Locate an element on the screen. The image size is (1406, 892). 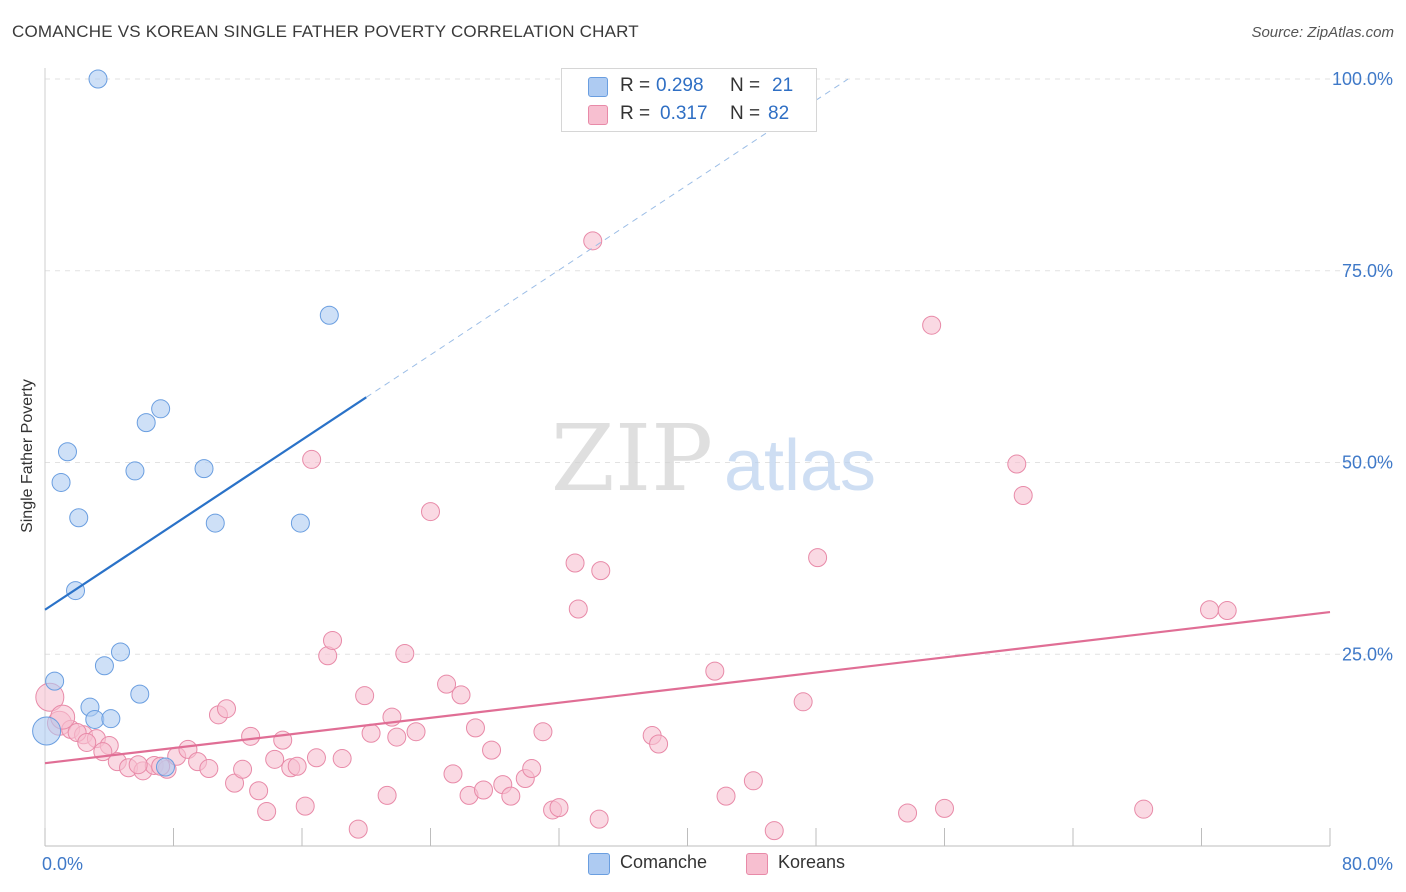
legend-r-value-comanche: 0.298 is located at coordinates (680, 85).